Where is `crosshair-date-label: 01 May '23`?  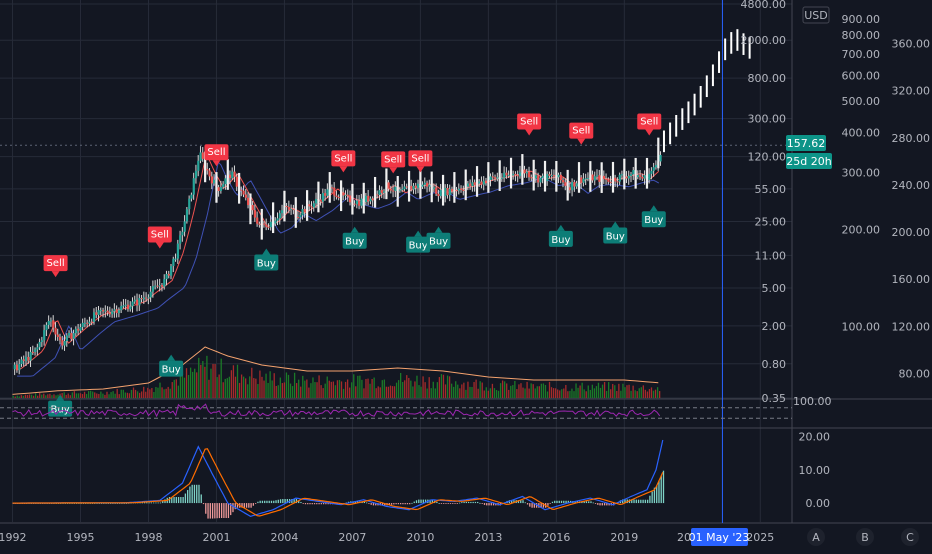 crosshair-date-label: 01 May '23 is located at coordinates (719, 537).